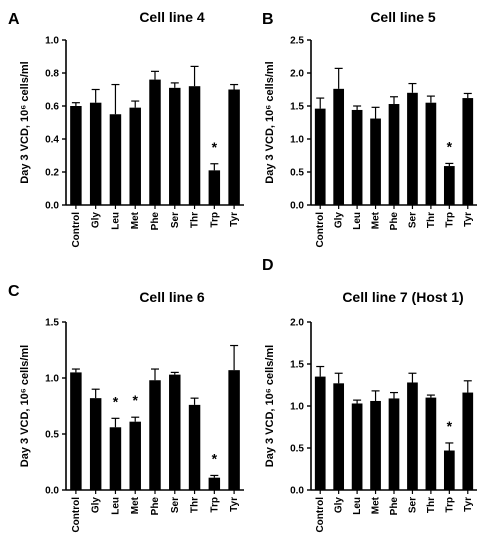 Image resolution: width=492 pixels, height=550 pixels. What do you see at coordinates (268, 265) in the screenshot?
I see `panel-letter: D` at bounding box center [268, 265].